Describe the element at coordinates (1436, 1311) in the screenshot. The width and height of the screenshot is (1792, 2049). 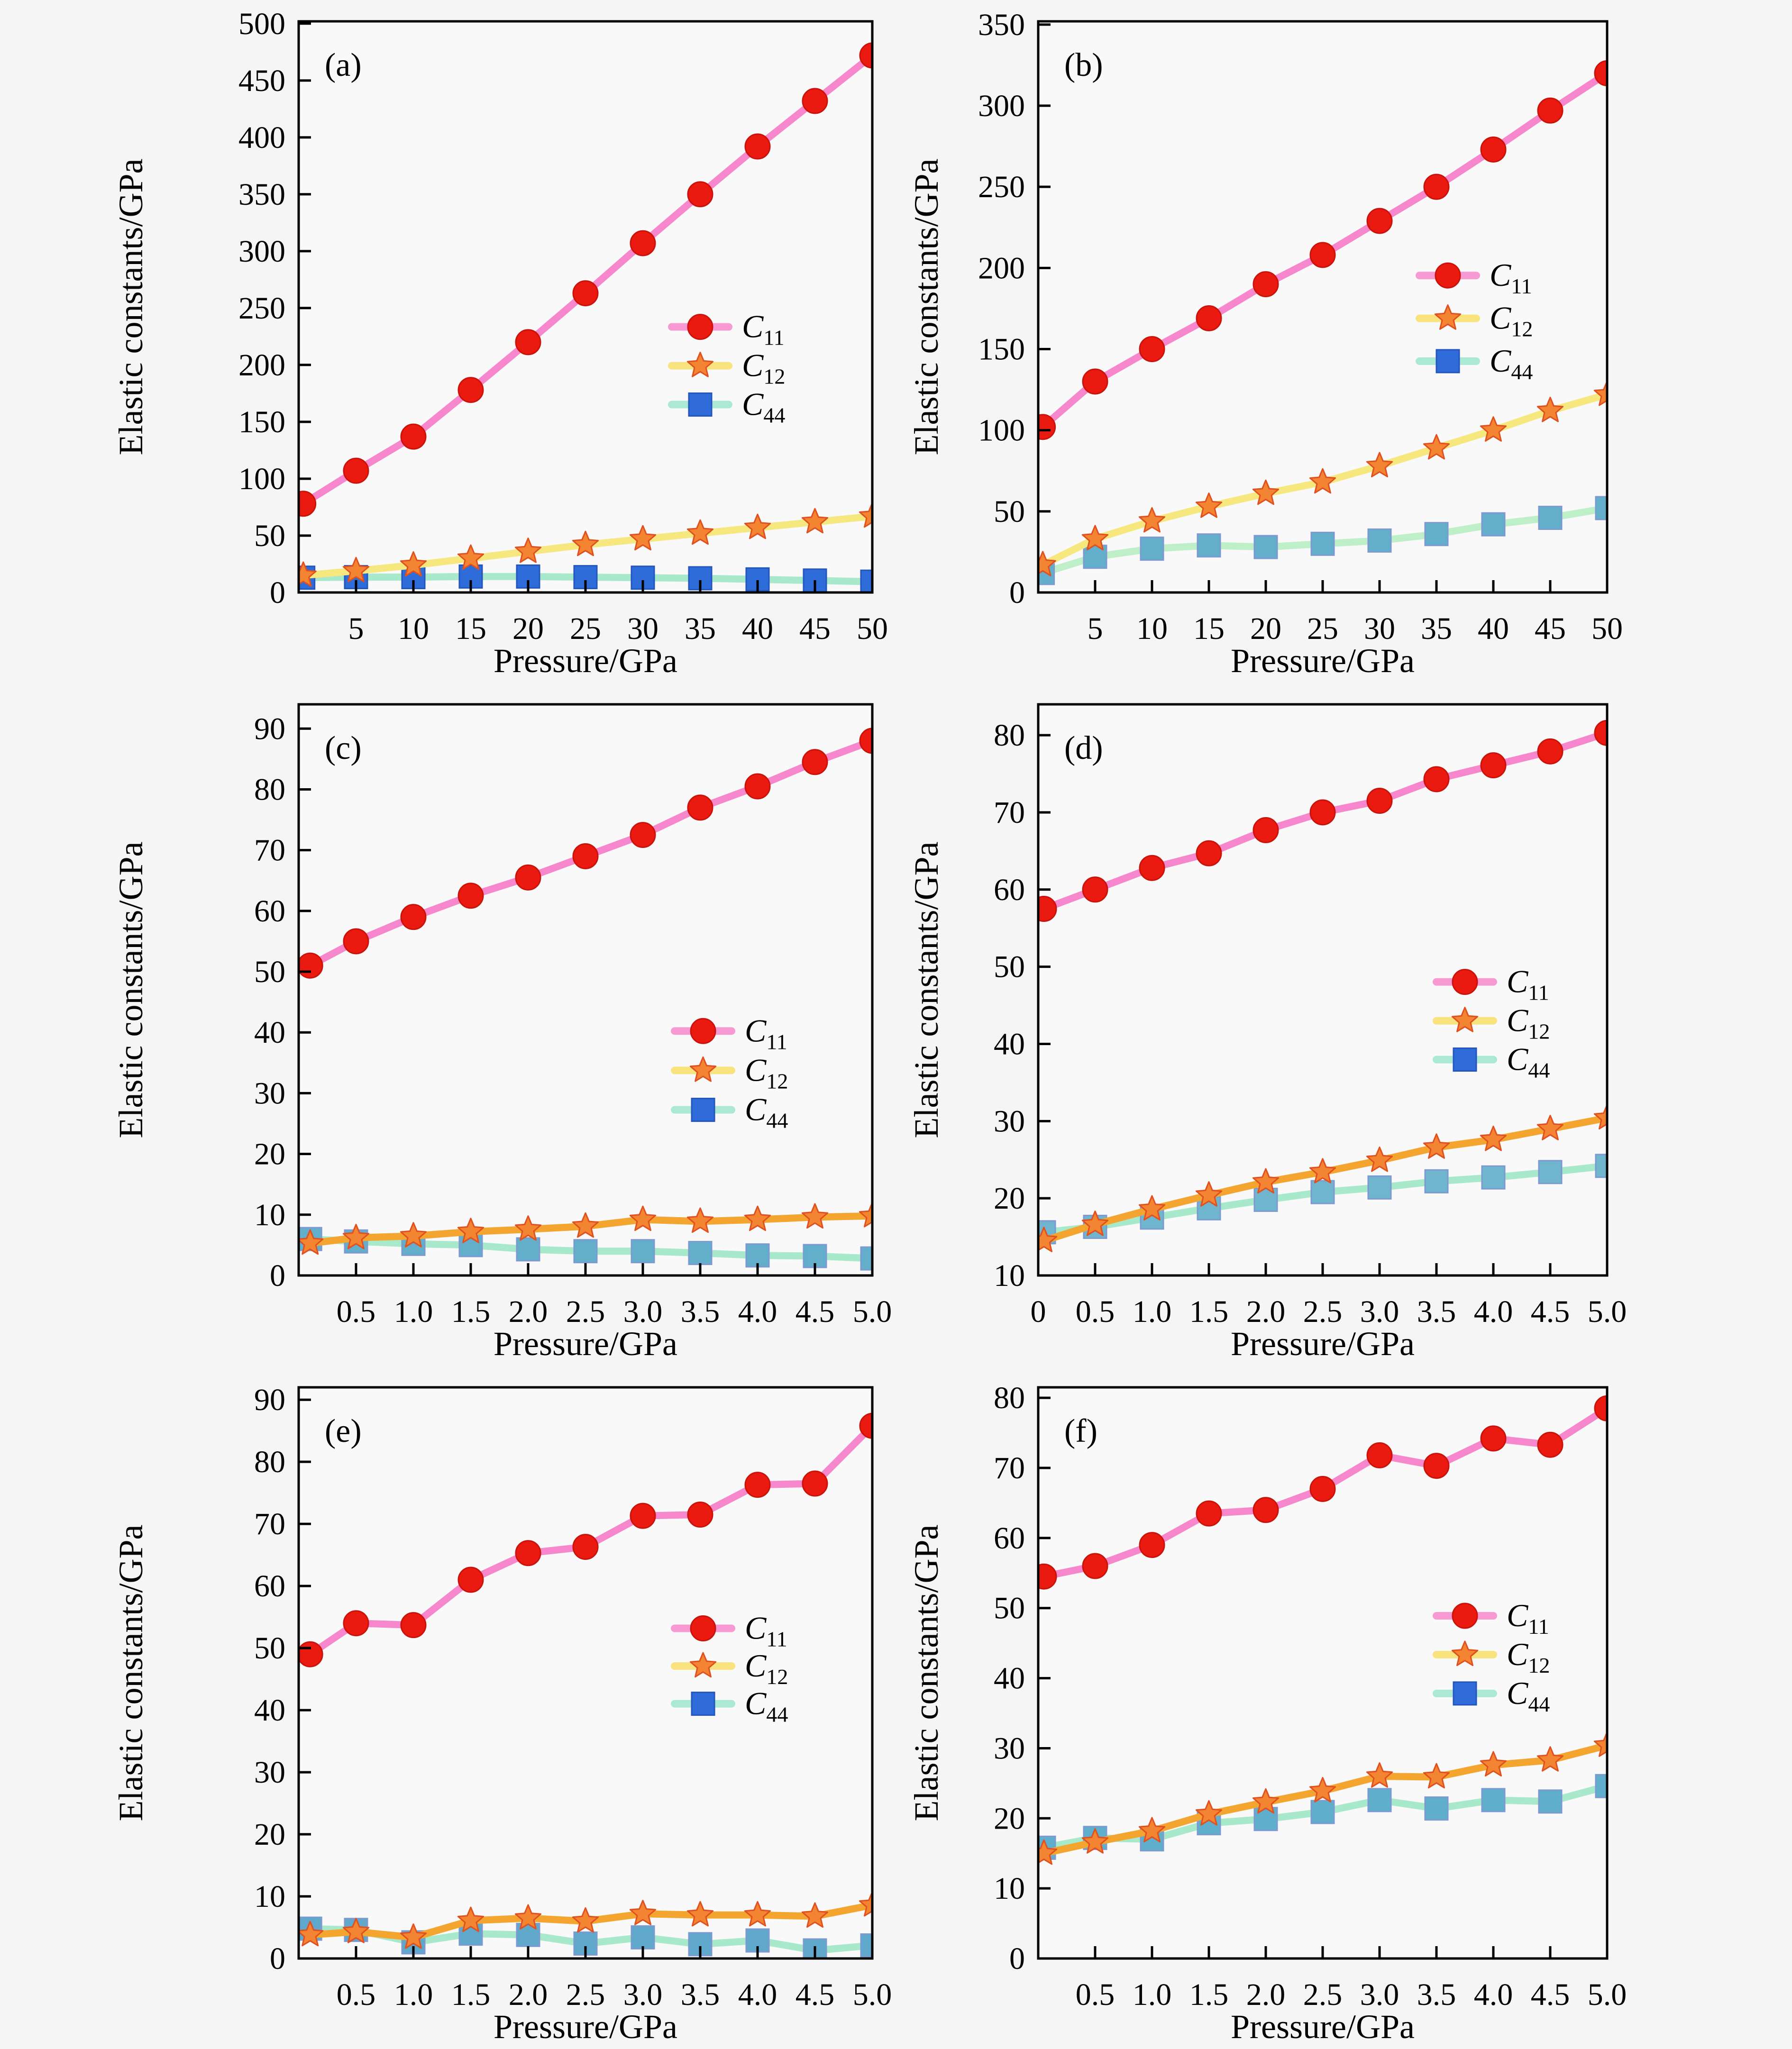
I see `x-tick-label: 3.5` at that location.